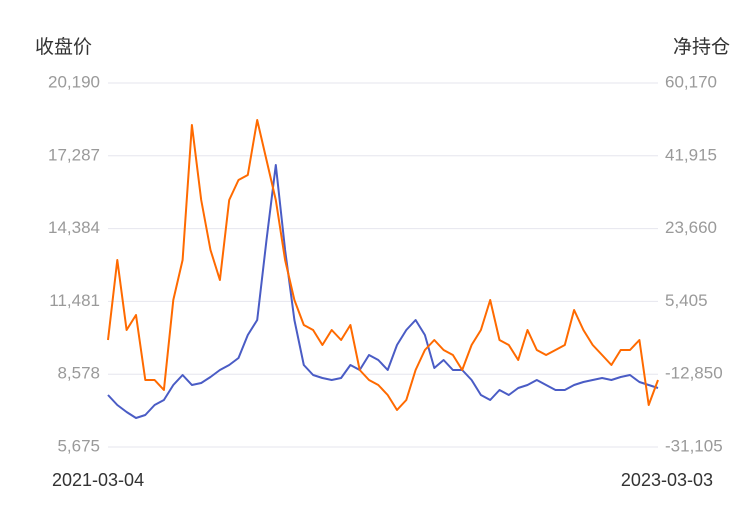  I want to click on y-tick-label: 14,384, so click(74, 227).